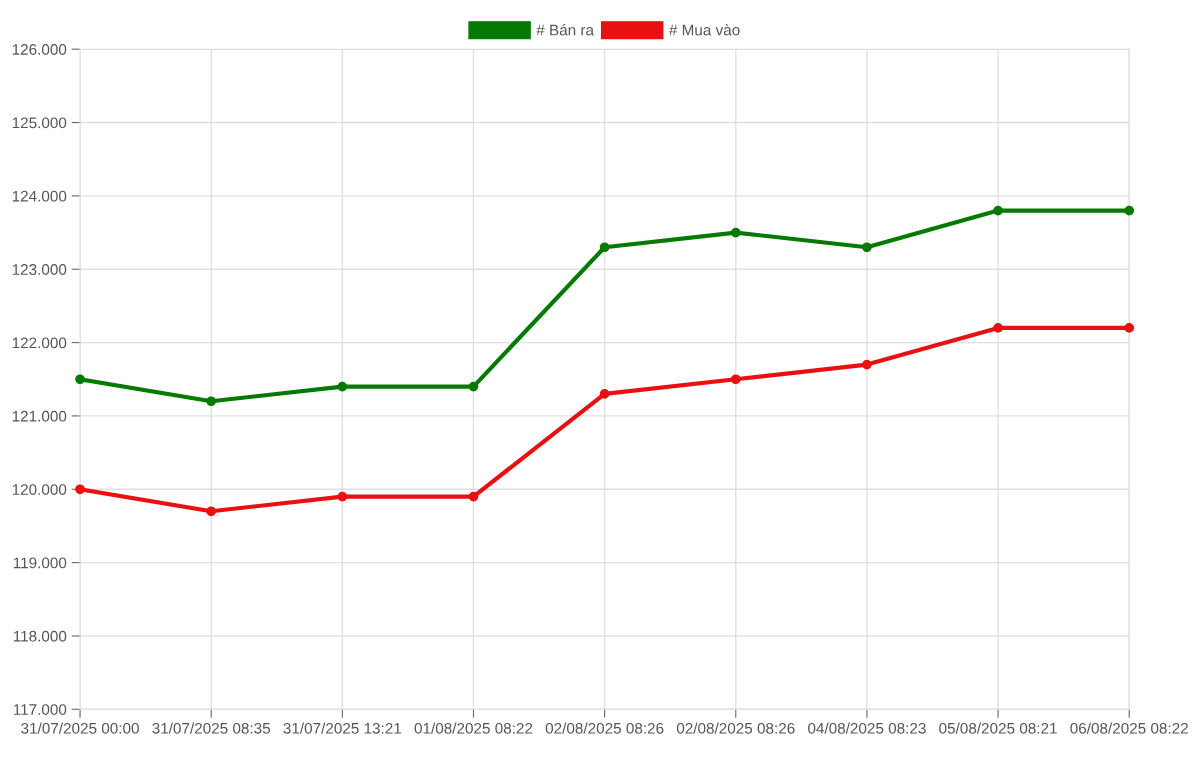 The height and width of the screenshot is (757, 1200). I want to click on y-tick-label: 124.000, so click(39, 196).